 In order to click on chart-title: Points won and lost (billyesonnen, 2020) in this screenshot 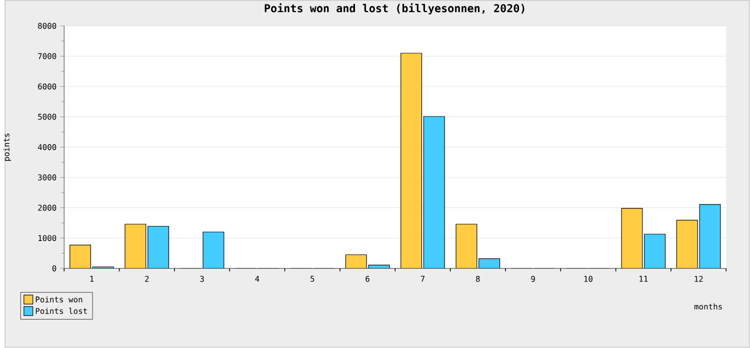, I will do `click(394, 8)`.